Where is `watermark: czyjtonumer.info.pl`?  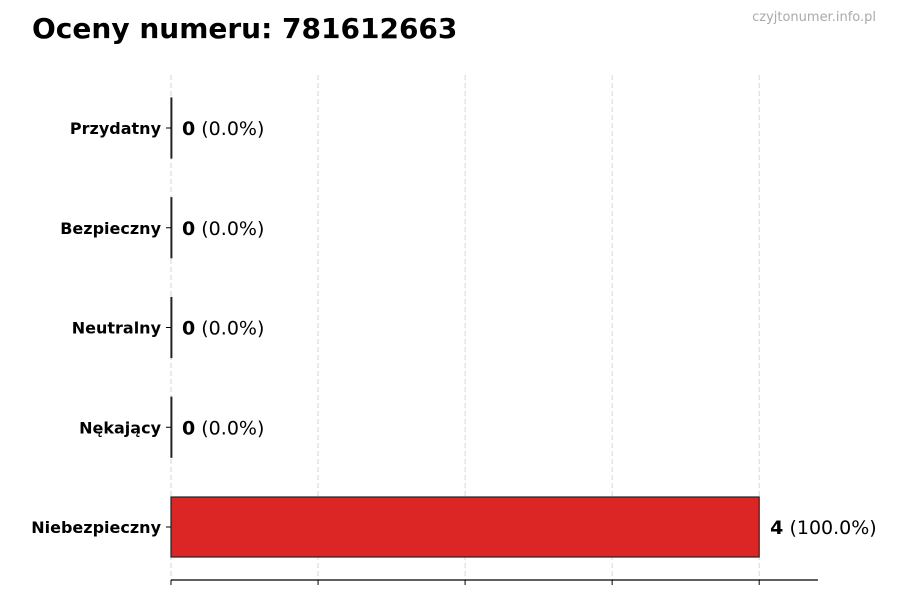 watermark: czyjtonumer.info.pl is located at coordinates (814, 17).